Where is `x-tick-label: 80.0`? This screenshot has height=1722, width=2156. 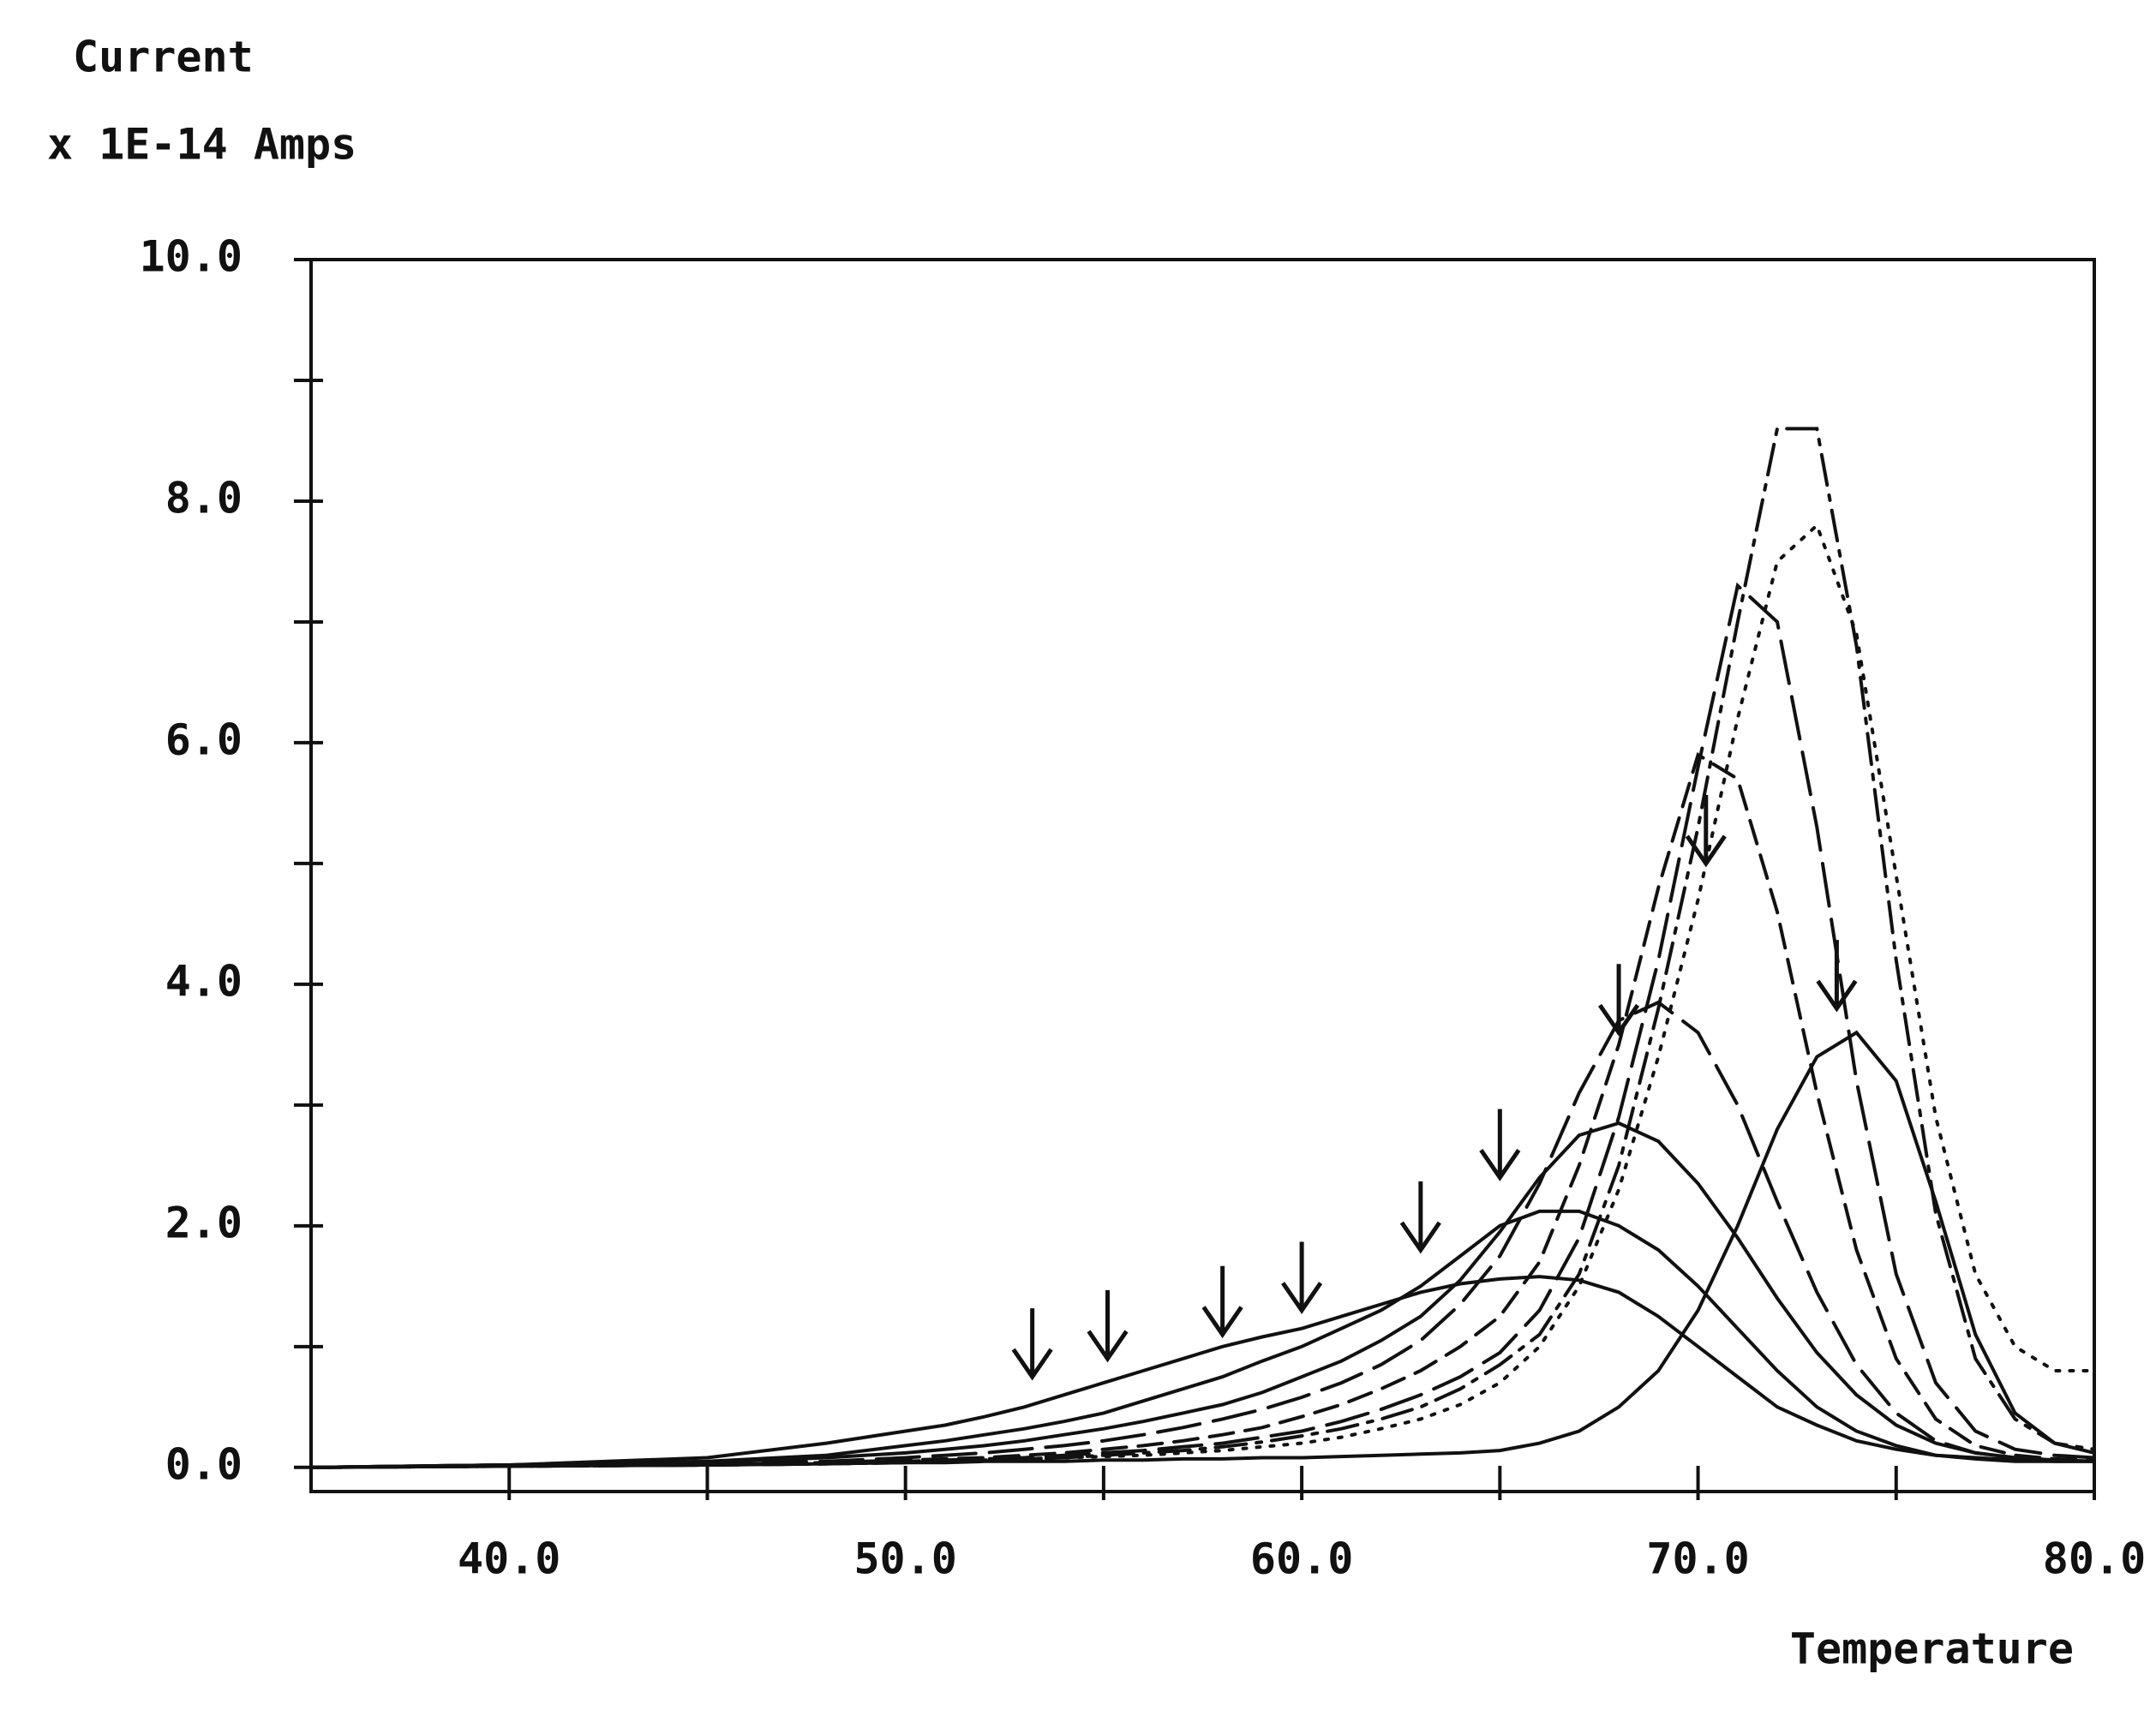
x-tick-label: 80.0 is located at coordinates (2094, 1559).